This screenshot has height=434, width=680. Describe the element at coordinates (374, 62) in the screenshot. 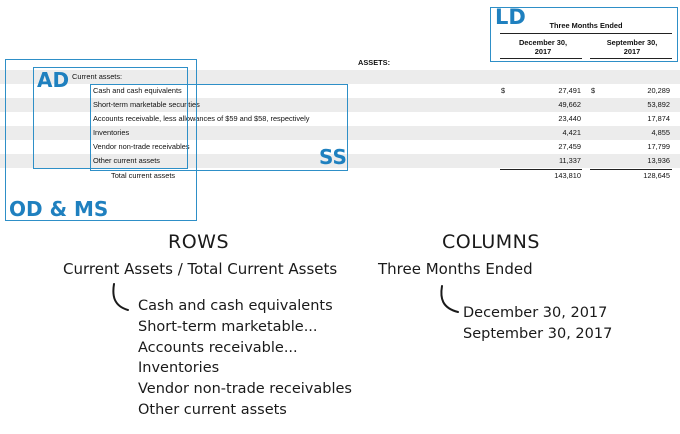

I see `section-assets-heading: ASSETS:` at that location.